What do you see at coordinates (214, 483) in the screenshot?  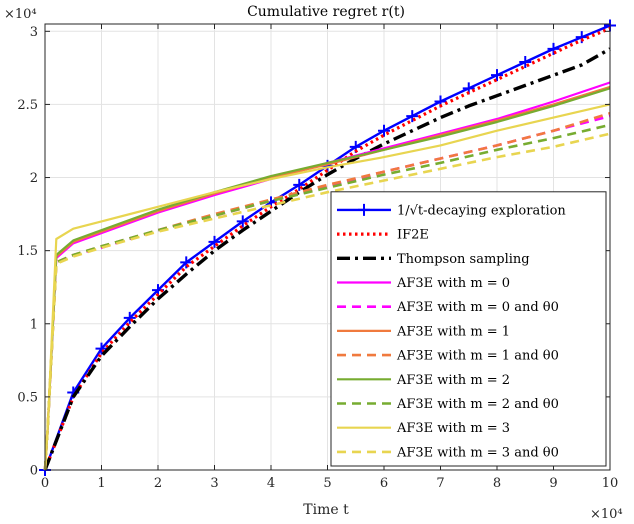 I see `x-tick-label: 3` at bounding box center [214, 483].